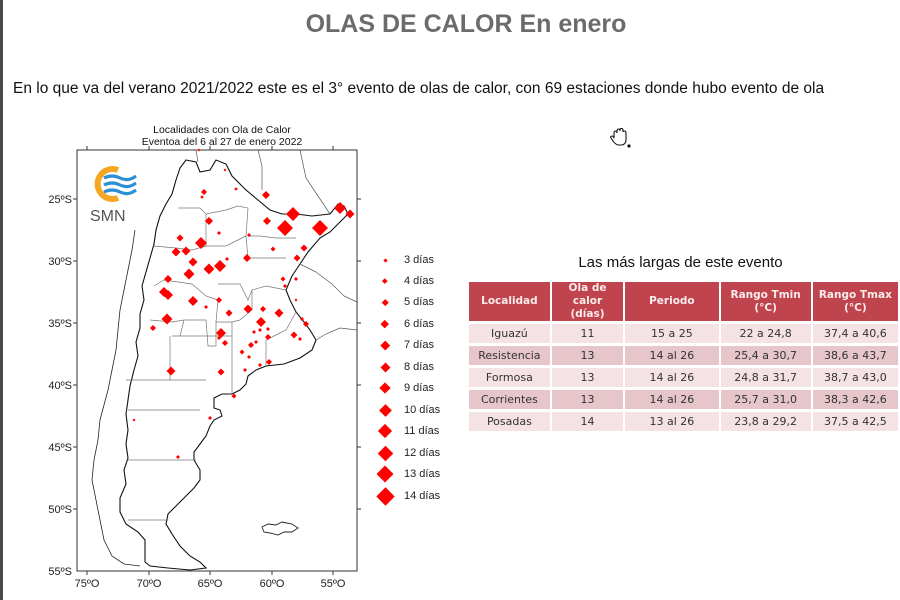 This screenshot has width=900, height=600. Describe the element at coordinates (509, 333) in the screenshot. I see `cell-localidad: Iguazú` at that location.